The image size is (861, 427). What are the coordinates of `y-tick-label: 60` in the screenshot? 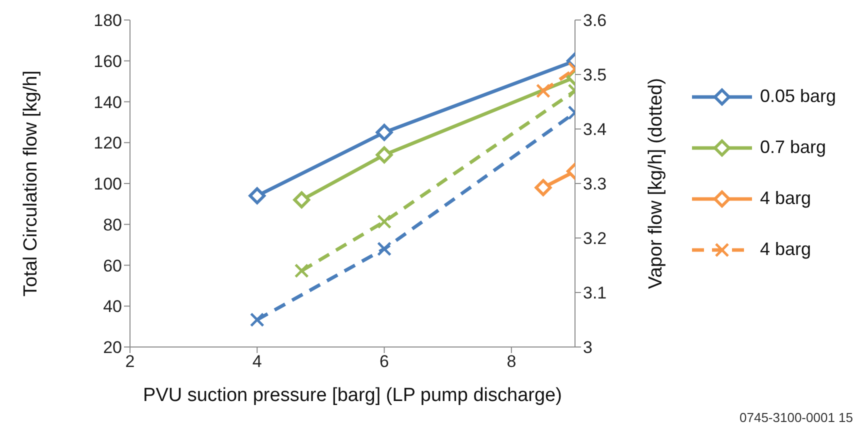 It's located at (112, 266).